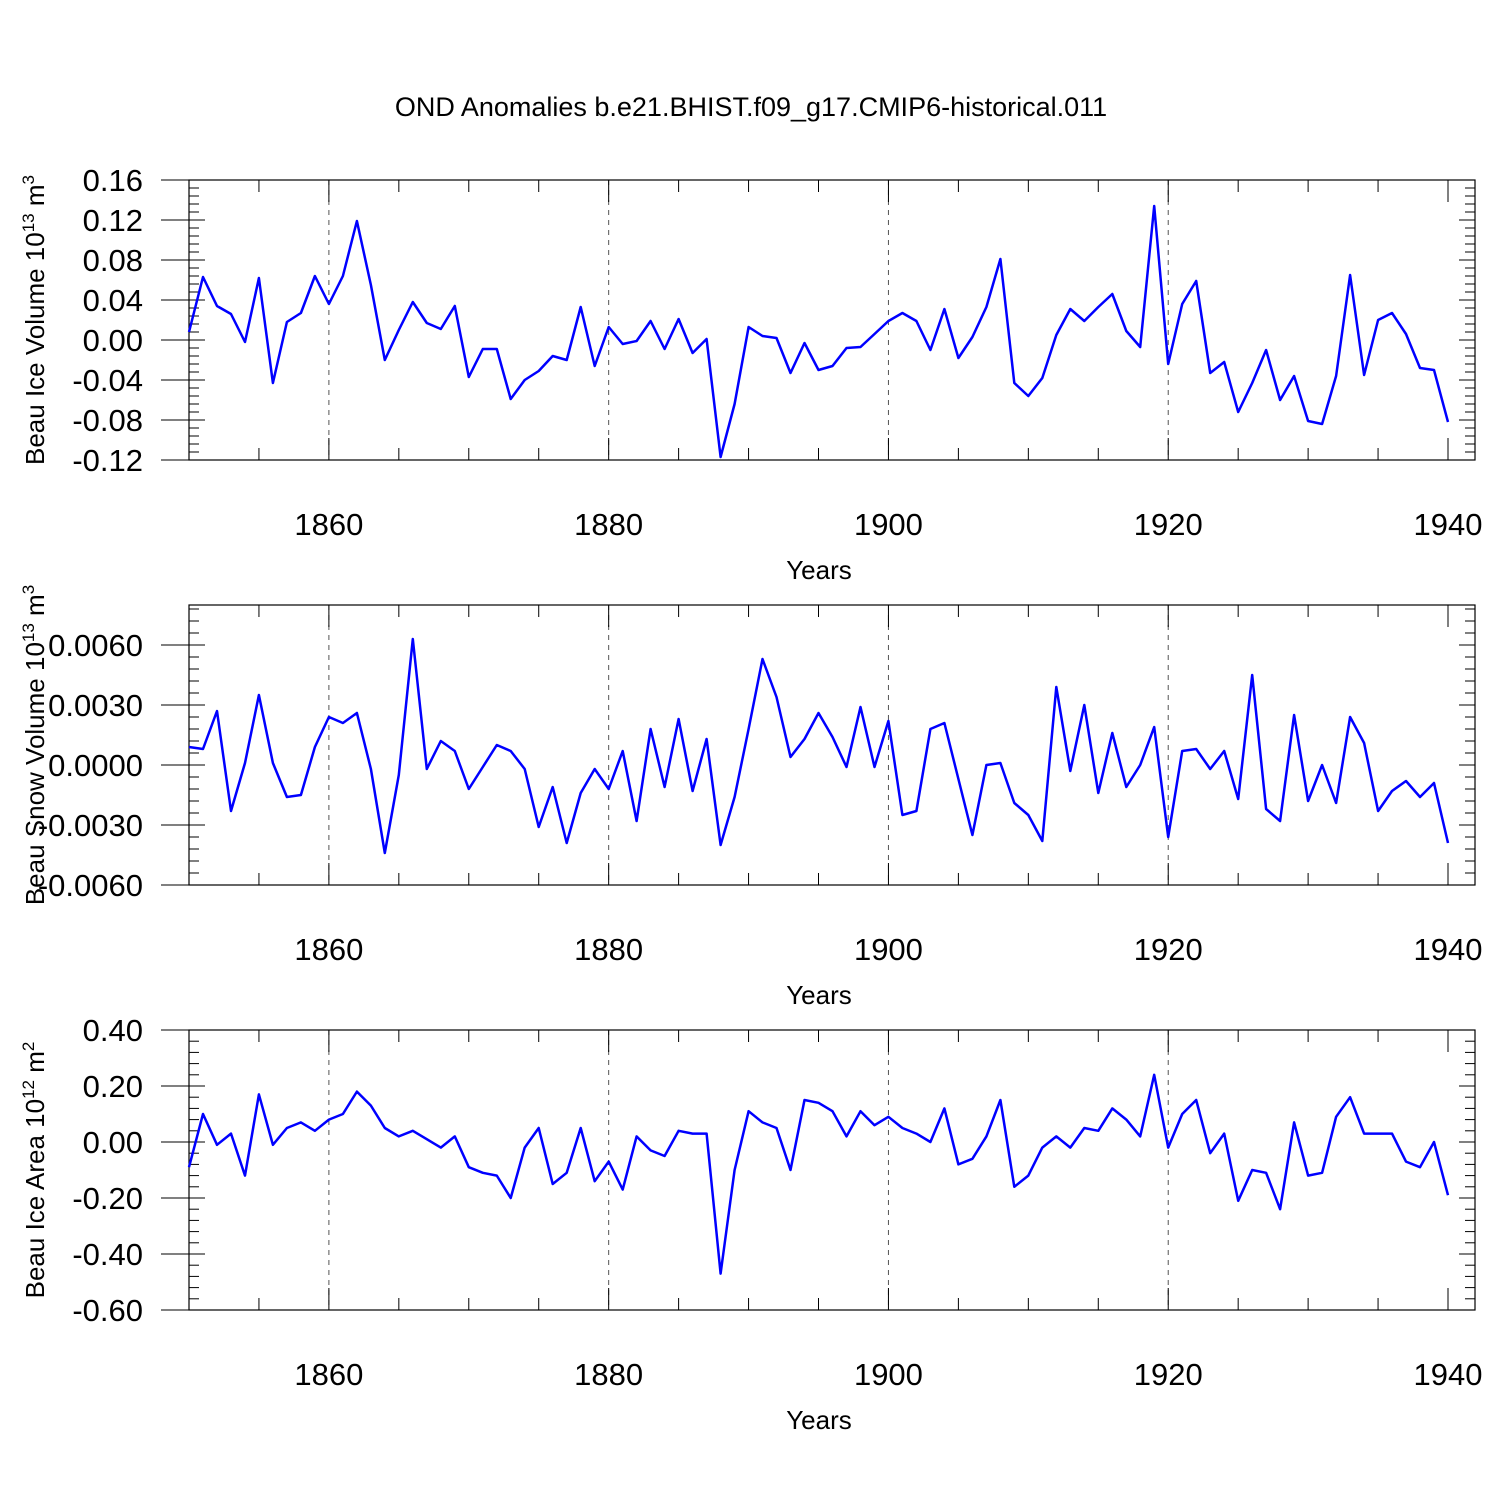 Image resolution: width=1500 pixels, height=1500 pixels. I want to click on y-tick-label: -0.40, so click(107, 1254).